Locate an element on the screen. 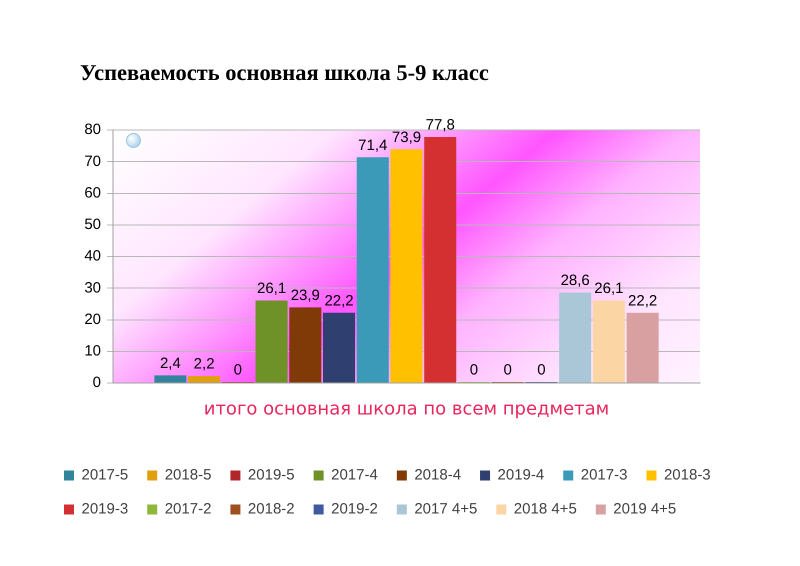 This screenshot has width=800, height=566. x-tick-label: итого основная школа по всем предметам is located at coordinates (407, 409).